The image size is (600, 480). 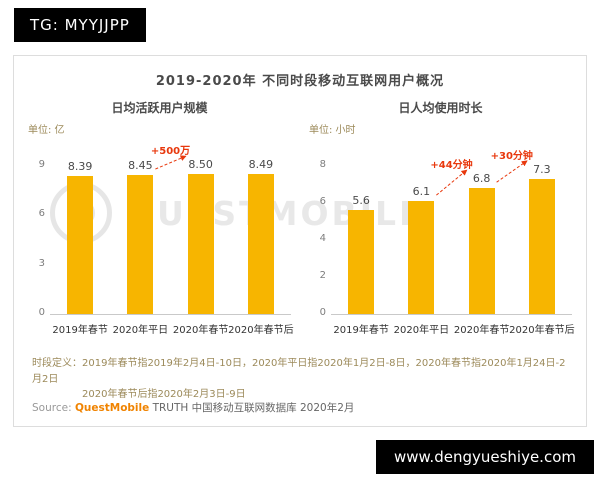 What do you see at coordinates (253, 408) in the screenshot?
I see `source-text: TRUTH 中国移动互联网数据库 2020年2月` at bounding box center [253, 408].